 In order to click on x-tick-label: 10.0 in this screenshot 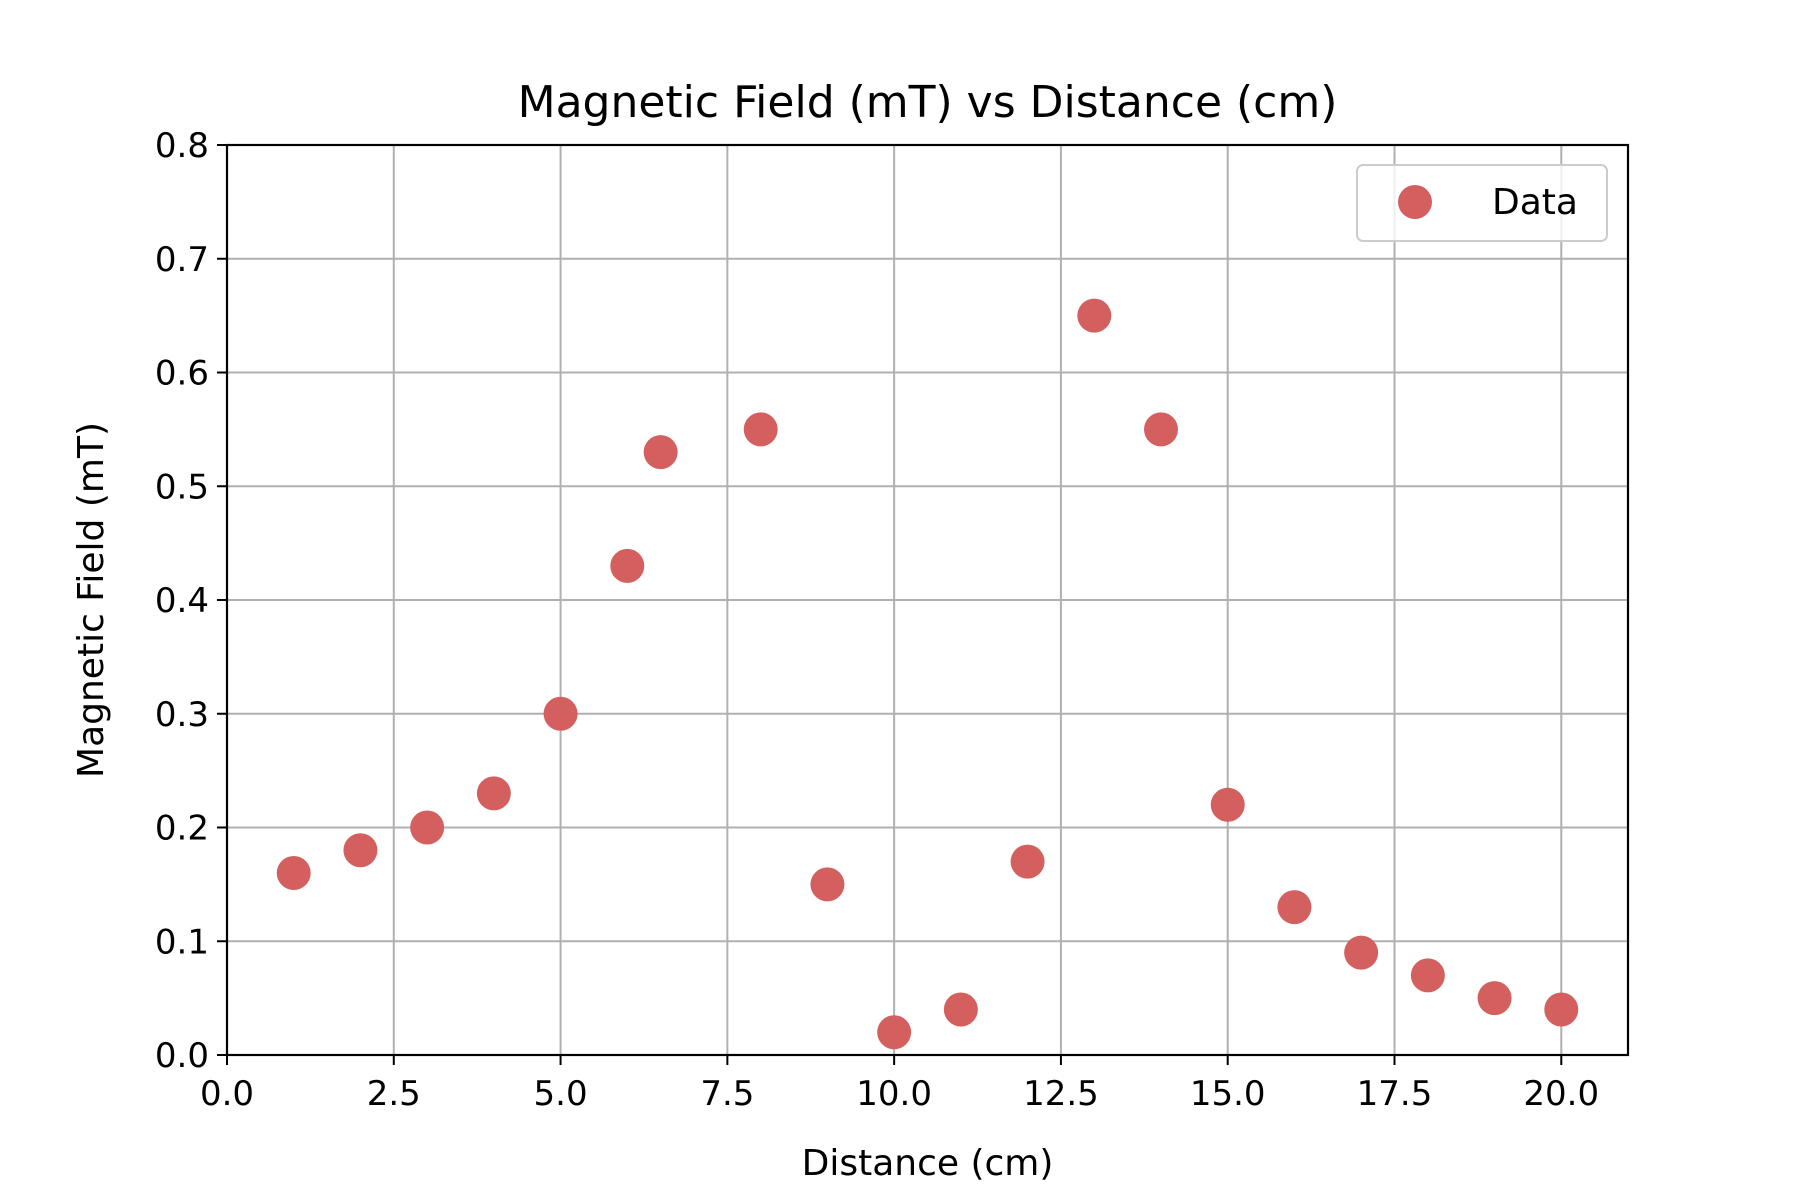, I will do `click(894, 1094)`.